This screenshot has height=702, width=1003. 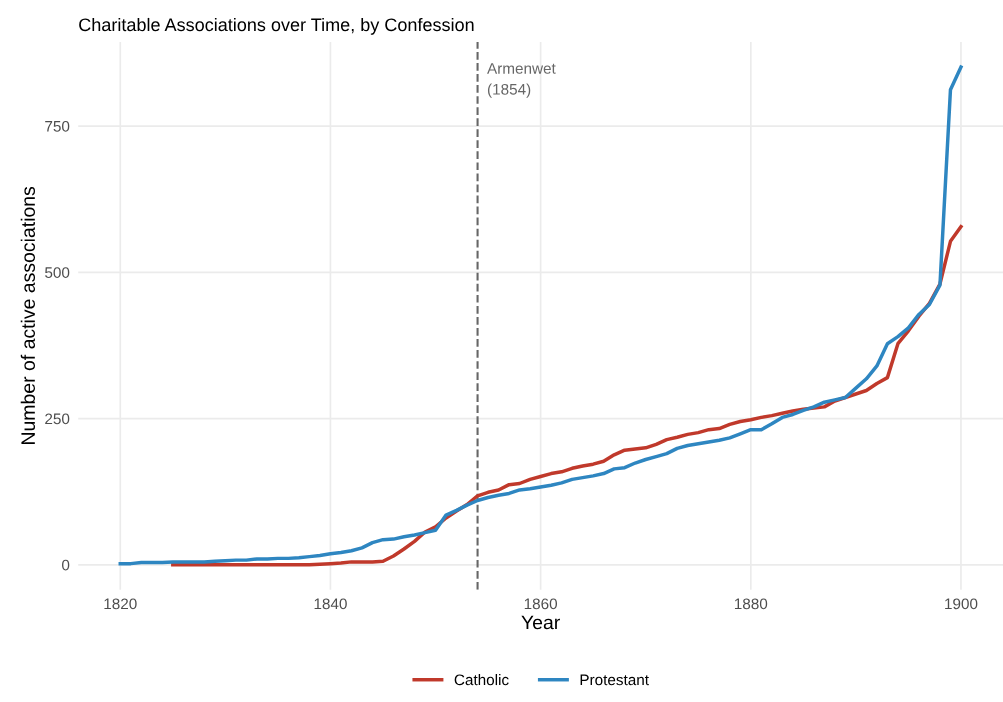 I want to click on chart-title: Charitable Associations over Time, by Confession, so click(x=276, y=26).